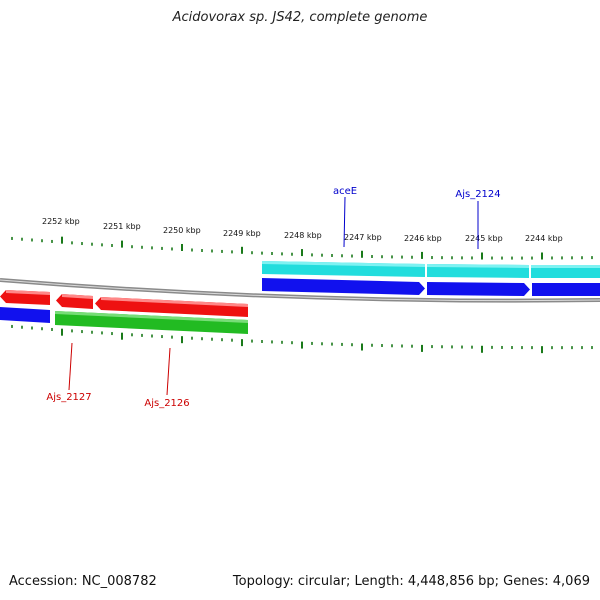 The image size is (600, 600). What do you see at coordinates (300, 17) in the screenshot?
I see `map-title: Acidovorax sp. JS42, complete genome` at bounding box center [300, 17].